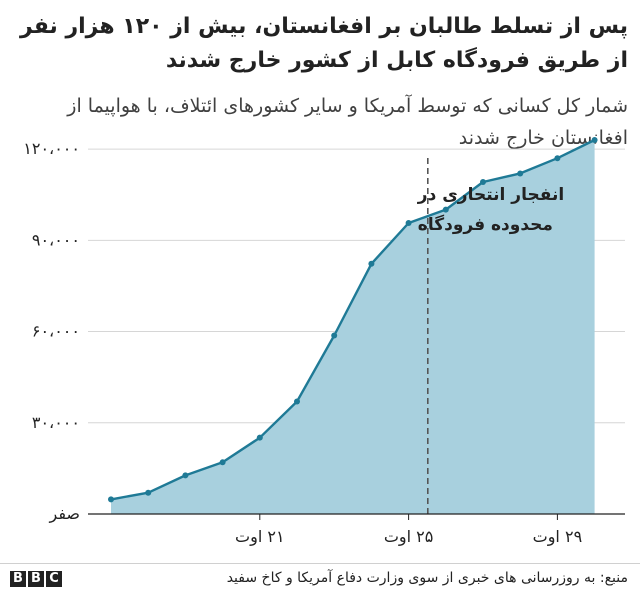 This screenshot has width=640, height=600. I want to click on footer-divider, so click(320, 563).